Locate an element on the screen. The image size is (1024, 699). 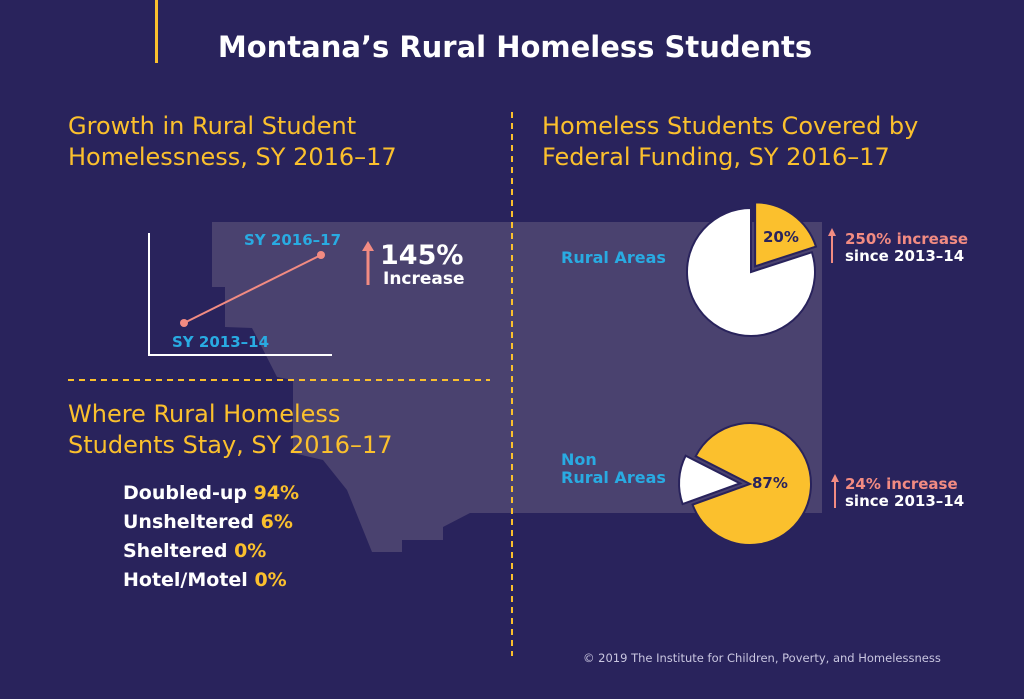
rural-increase-value: 250% increase is located at coordinates (907, 239).